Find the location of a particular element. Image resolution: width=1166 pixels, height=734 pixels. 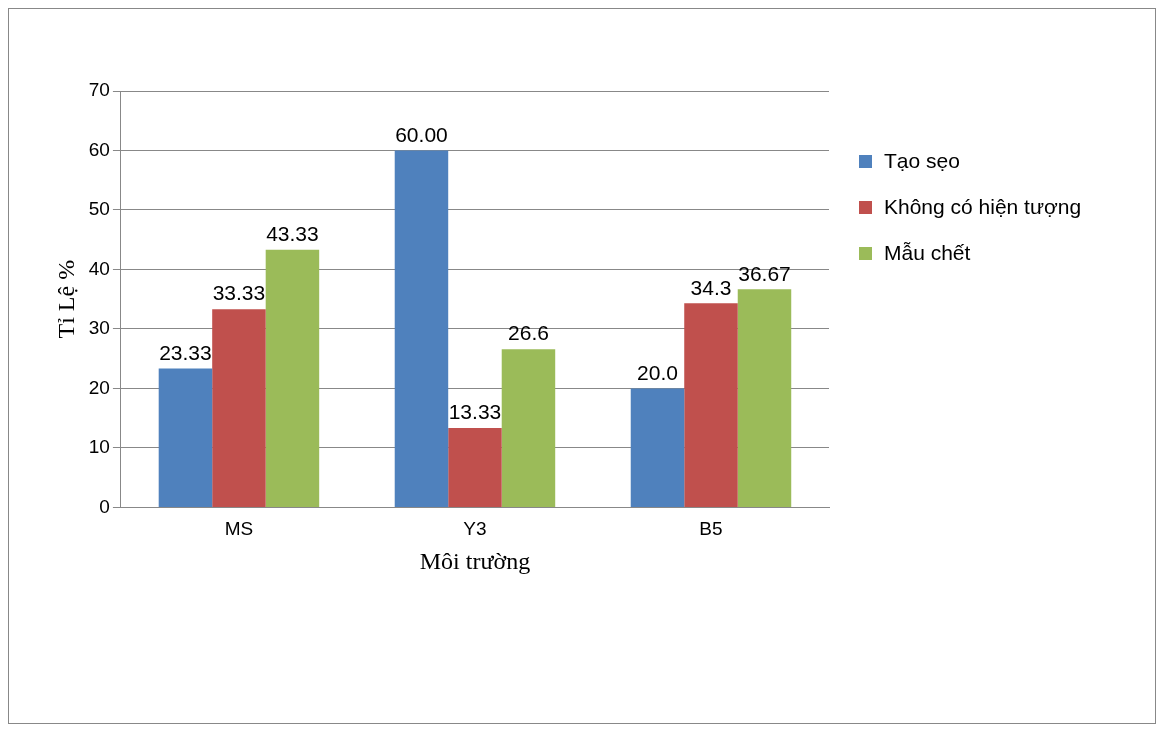

data-label: 43.33 is located at coordinates (292, 233).